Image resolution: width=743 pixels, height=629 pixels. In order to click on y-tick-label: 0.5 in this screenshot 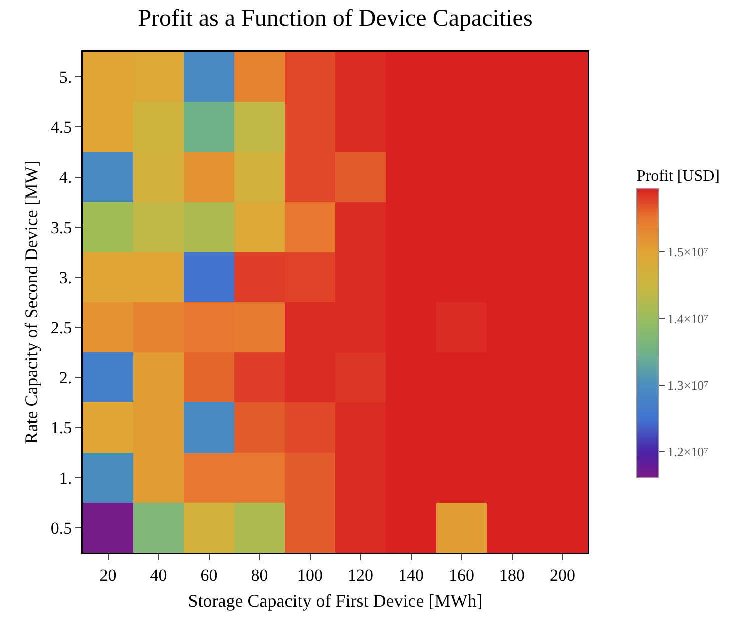, I will do `click(61, 528)`.